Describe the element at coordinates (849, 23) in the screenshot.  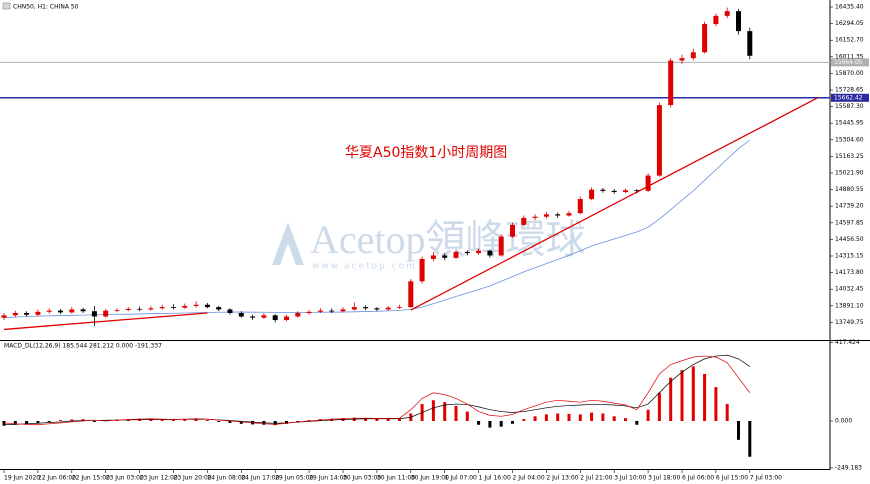
I see `y-tick-label: 16294.05` at that location.